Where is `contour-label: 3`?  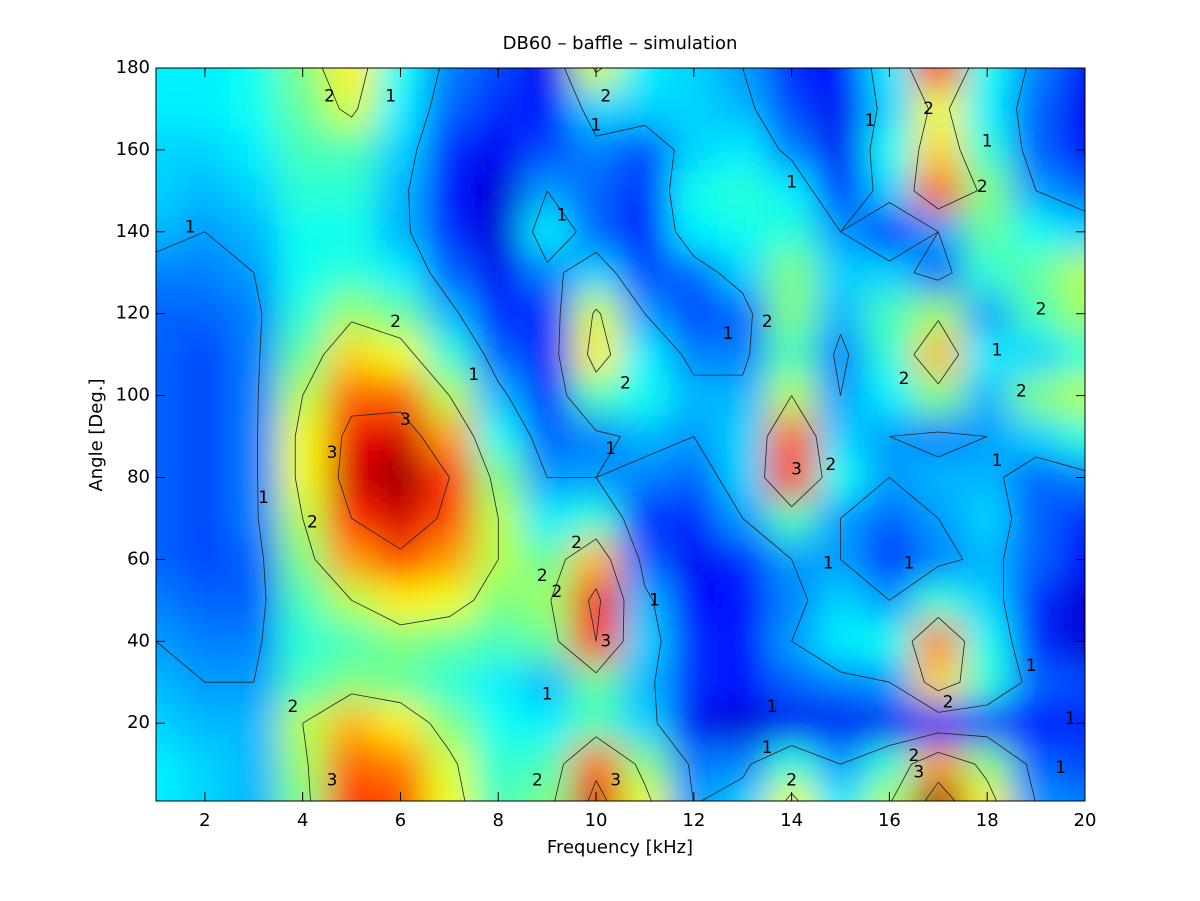 contour-label: 3 is located at coordinates (332, 453).